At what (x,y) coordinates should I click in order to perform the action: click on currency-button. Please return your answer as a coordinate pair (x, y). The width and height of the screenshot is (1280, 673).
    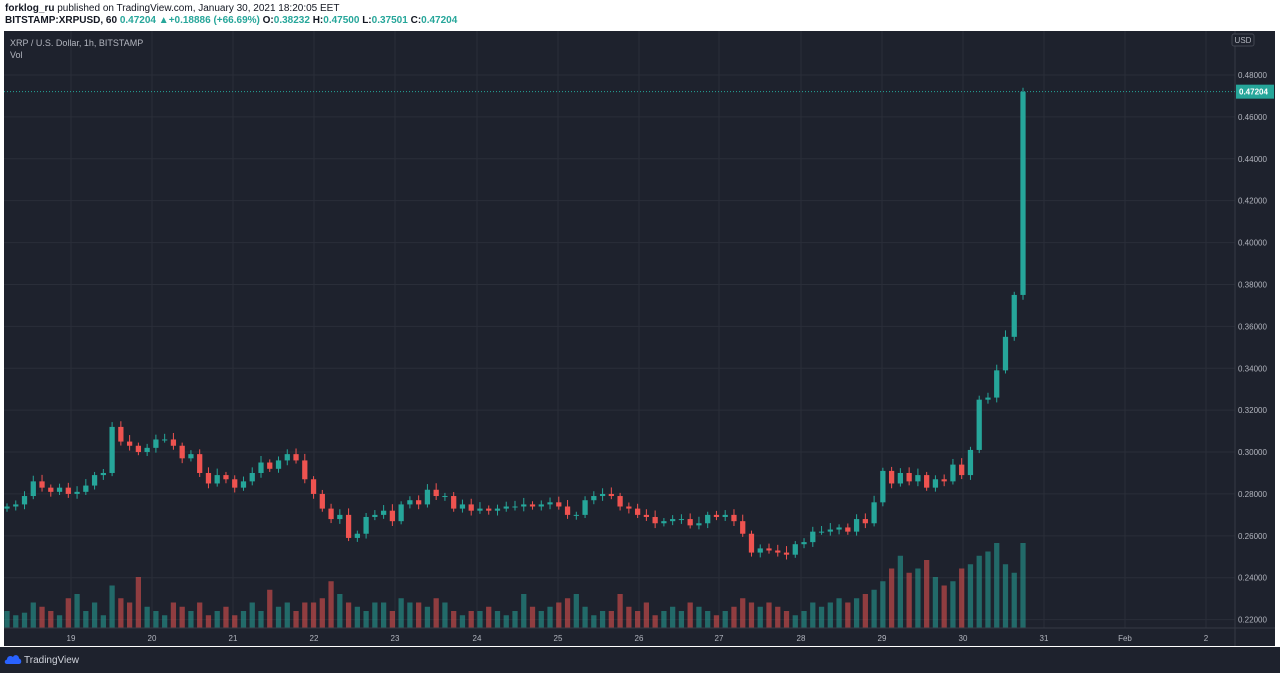
    Looking at the image, I should click on (1243, 40).